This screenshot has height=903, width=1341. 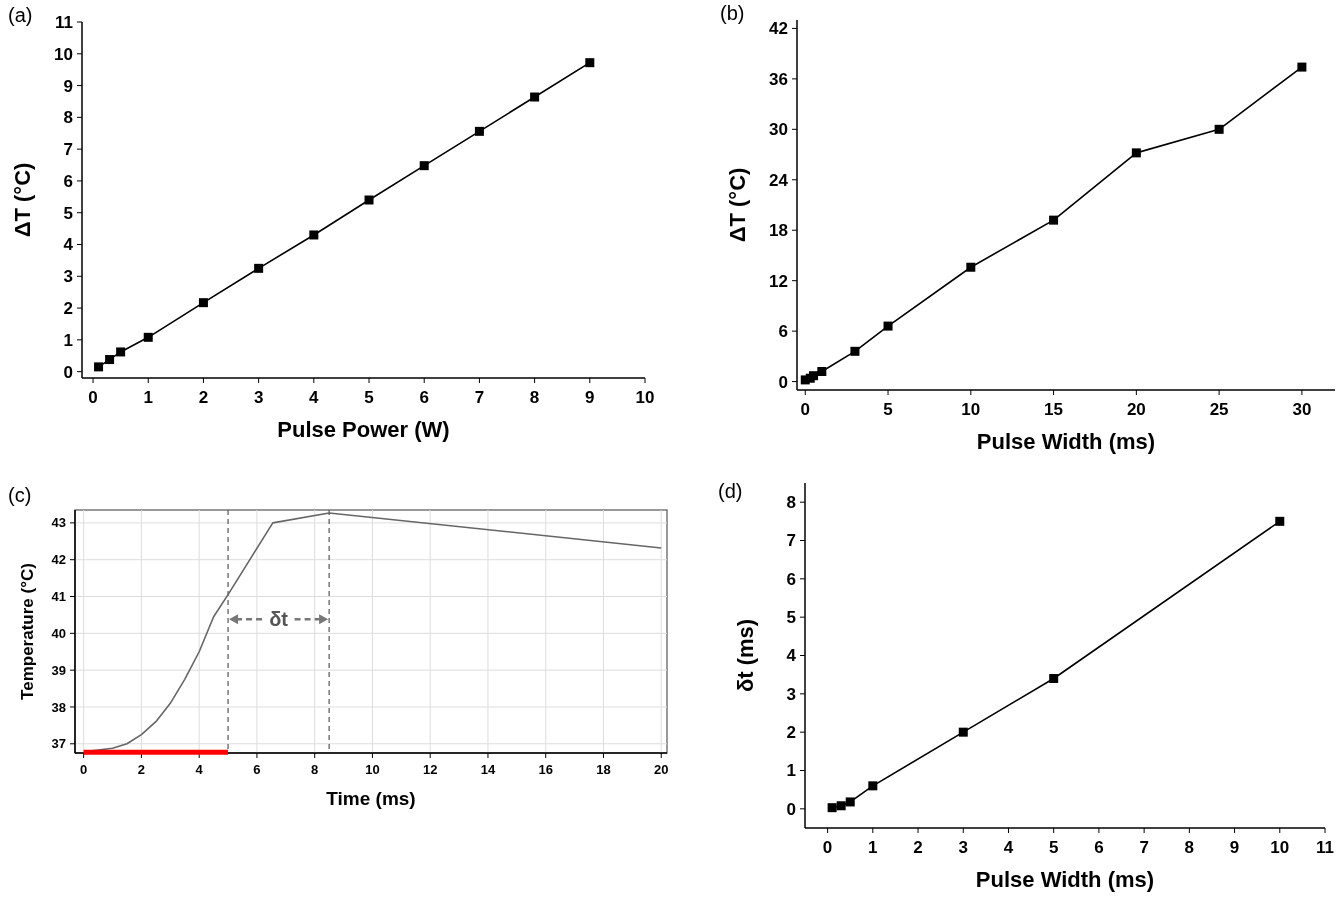 I want to click on y-tick-label: 10, so click(x=63, y=54).